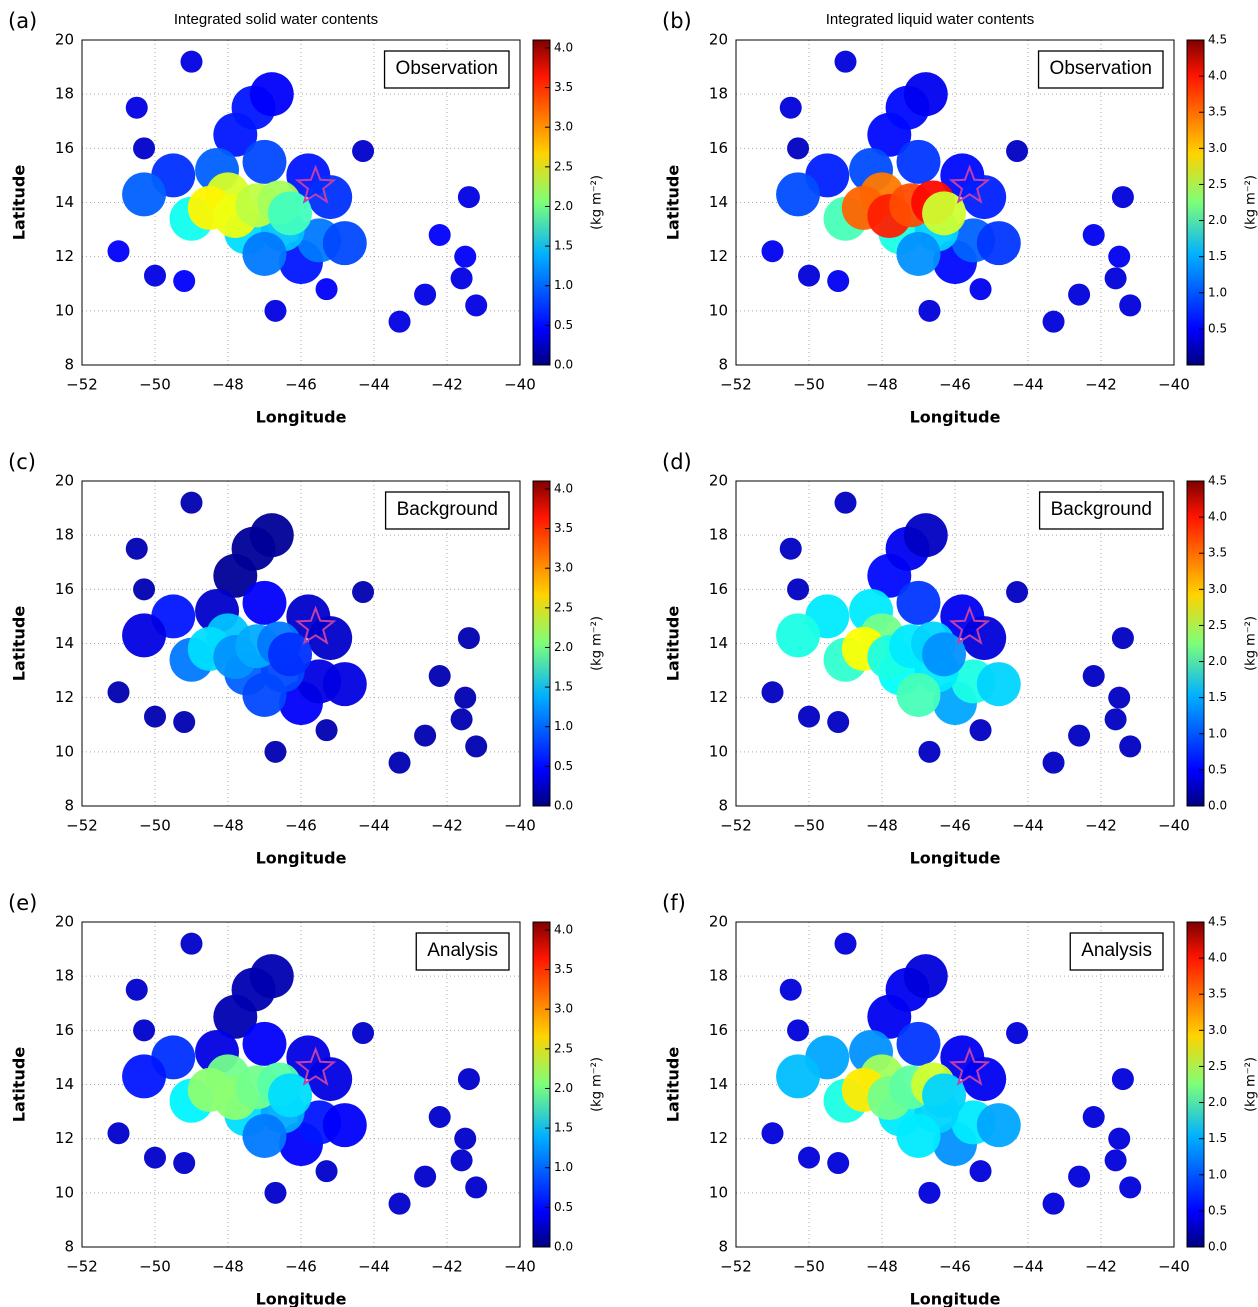 This screenshot has width=1258, height=1307. What do you see at coordinates (718, 751) in the screenshot?
I see `y-tick-label: 10` at bounding box center [718, 751].